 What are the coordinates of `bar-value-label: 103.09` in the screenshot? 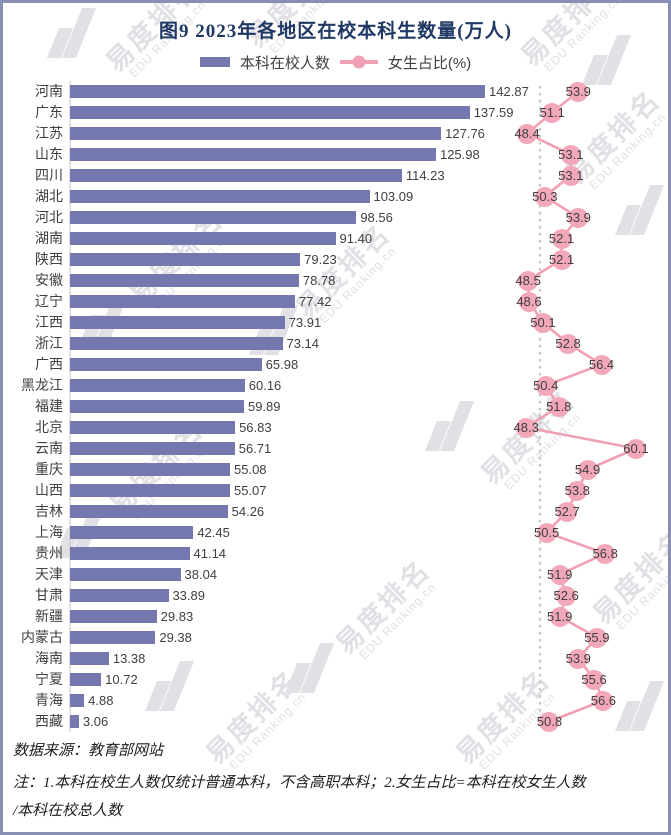 It's located at (393, 196).